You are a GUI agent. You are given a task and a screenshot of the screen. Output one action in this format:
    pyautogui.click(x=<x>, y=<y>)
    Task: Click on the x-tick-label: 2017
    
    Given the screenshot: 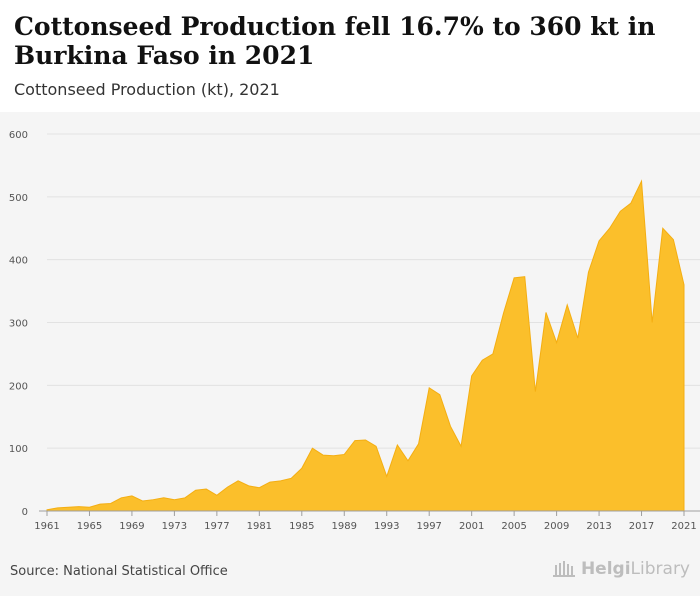 What is the action you would take?
    pyautogui.click(x=641, y=526)
    